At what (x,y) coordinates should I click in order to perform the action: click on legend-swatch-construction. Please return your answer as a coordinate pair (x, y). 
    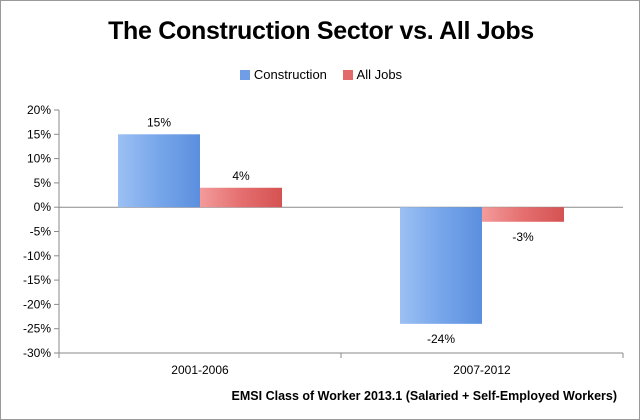
    Looking at the image, I should click on (244, 75).